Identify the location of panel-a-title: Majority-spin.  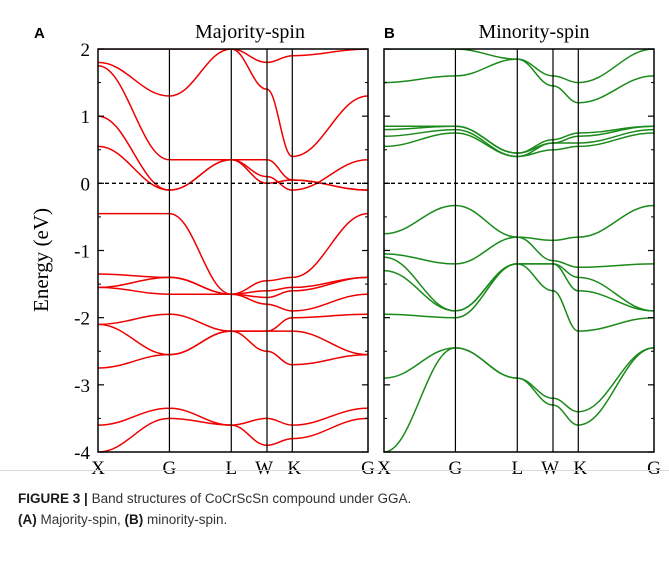
(250, 32).